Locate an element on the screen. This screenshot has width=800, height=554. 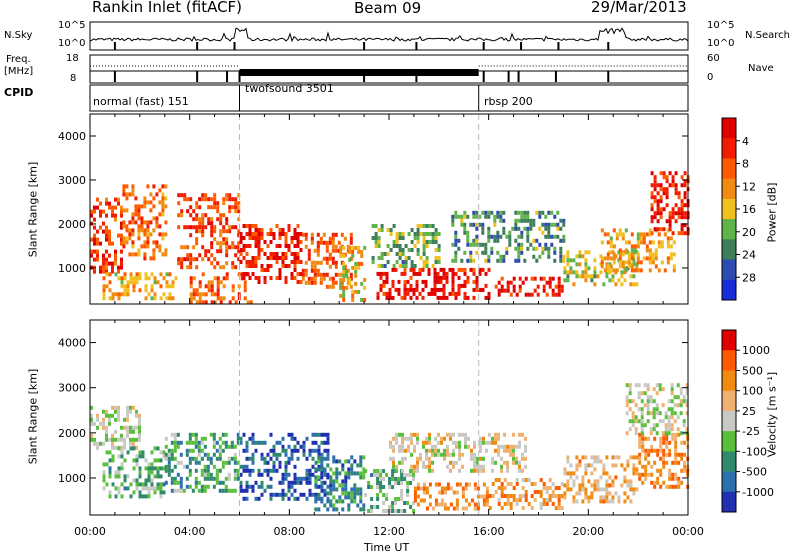
velocity-colorbar-tick-label: -25 is located at coordinates (751, 431).